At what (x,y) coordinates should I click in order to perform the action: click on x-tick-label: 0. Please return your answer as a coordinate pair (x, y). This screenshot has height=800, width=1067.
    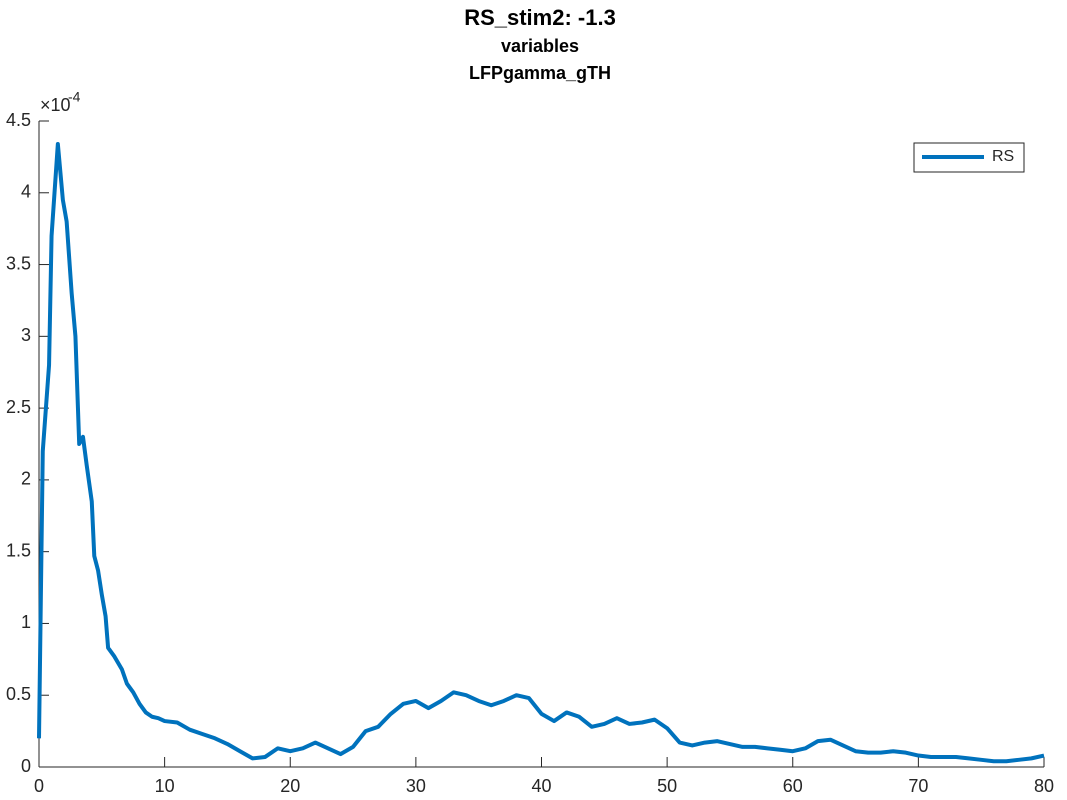
    Looking at the image, I should click on (39, 786).